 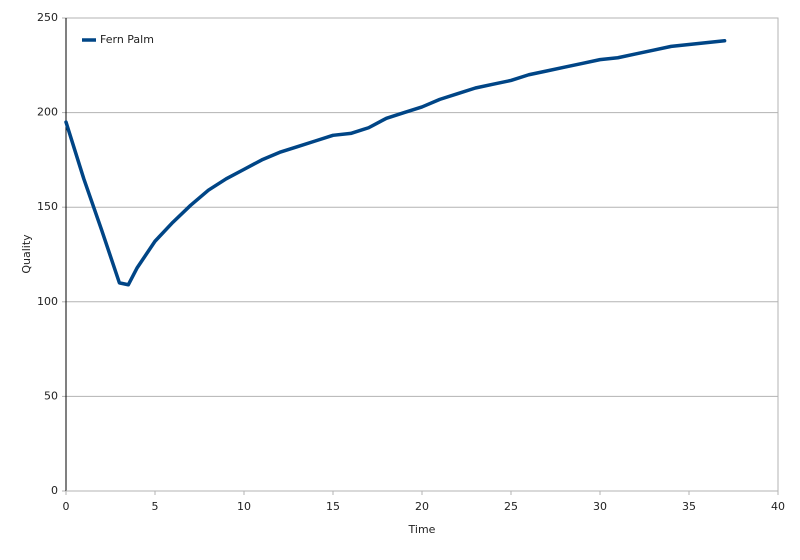 I want to click on y-tick-label: 200, so click(x=47, y=112).